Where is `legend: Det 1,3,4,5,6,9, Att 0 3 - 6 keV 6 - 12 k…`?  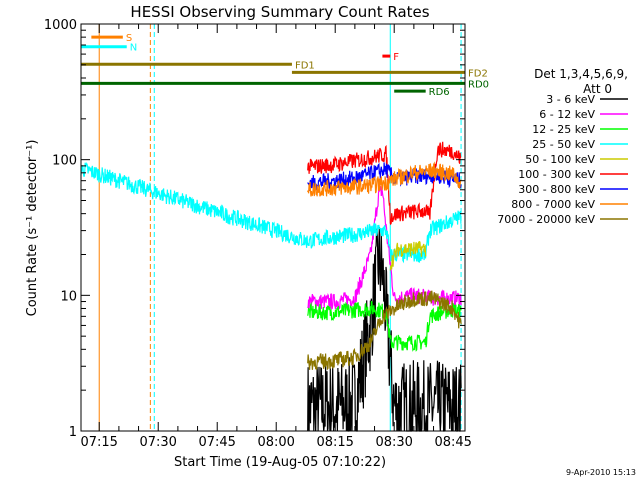 legend: Det 1,3,4,5,6,9, Att 0 3 - 6 keV 6 - 12 k… is located at coordinates (562, 146).